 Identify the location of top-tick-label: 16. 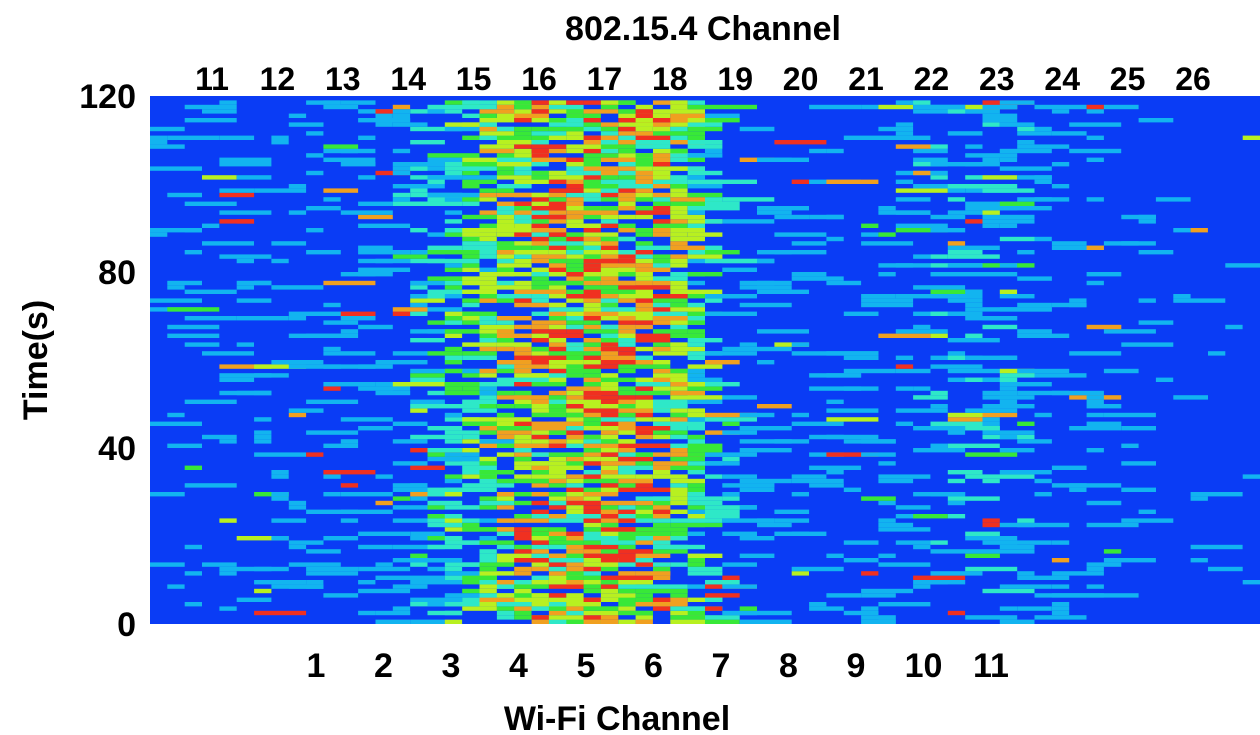
(539, 79).